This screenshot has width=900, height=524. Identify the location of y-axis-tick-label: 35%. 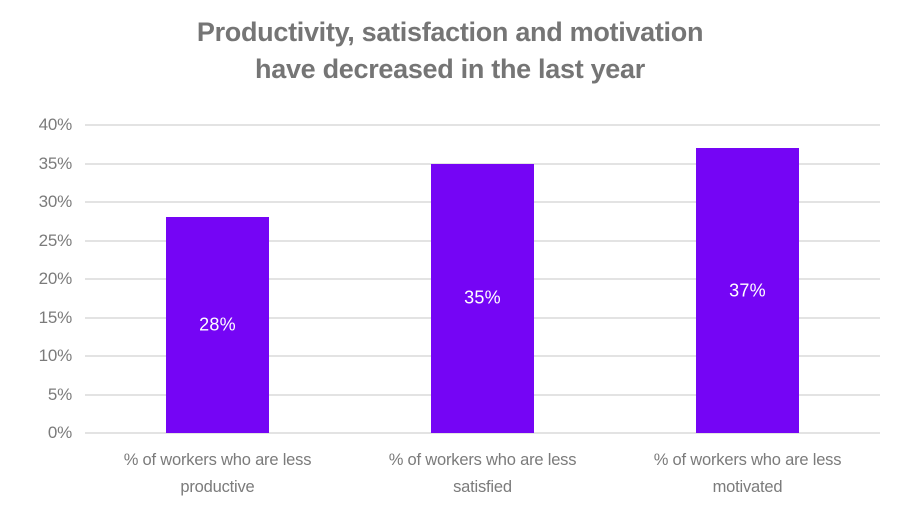
(55, 163).